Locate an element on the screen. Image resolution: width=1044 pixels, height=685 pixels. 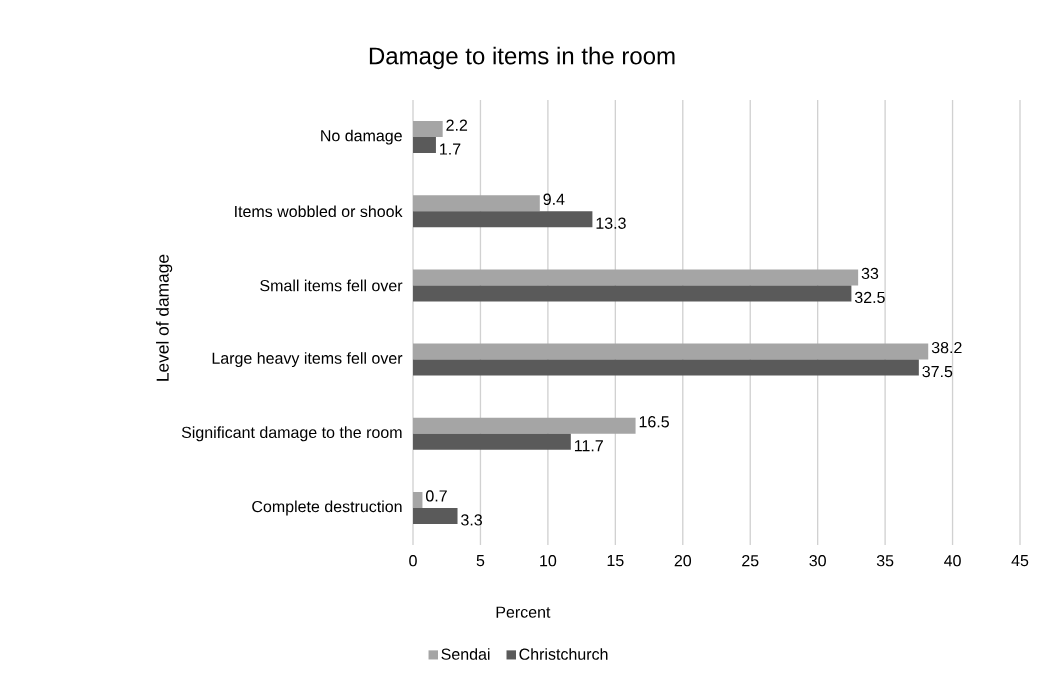
y-tick-label: Items wobbled or shook is located at coordinates (319, 211).